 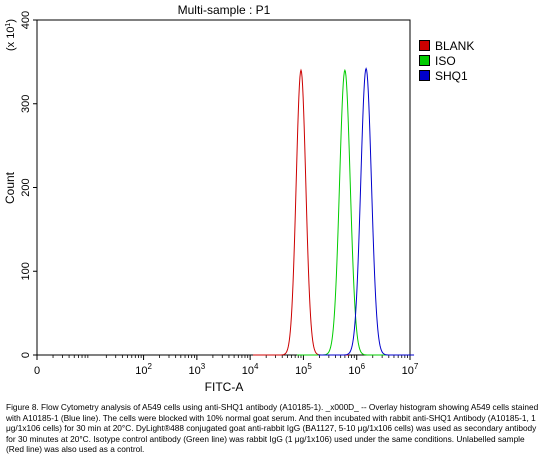 I want to click on legend-label-iso: ISO, so click(x=445, y=60).